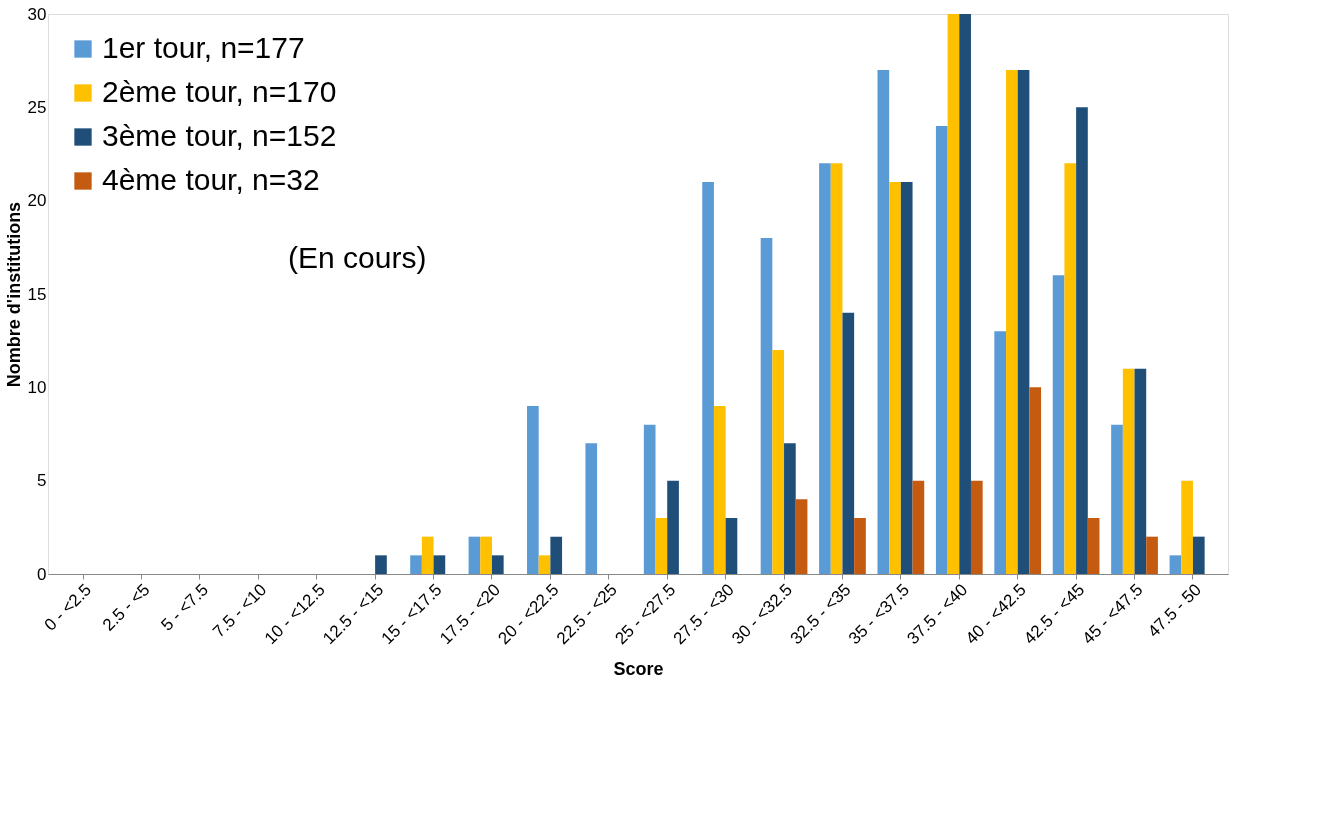  Describe the element at coordinates (219, 135) in the screenshot. I see `legend-label: 3ème tour, n=152` at that location.